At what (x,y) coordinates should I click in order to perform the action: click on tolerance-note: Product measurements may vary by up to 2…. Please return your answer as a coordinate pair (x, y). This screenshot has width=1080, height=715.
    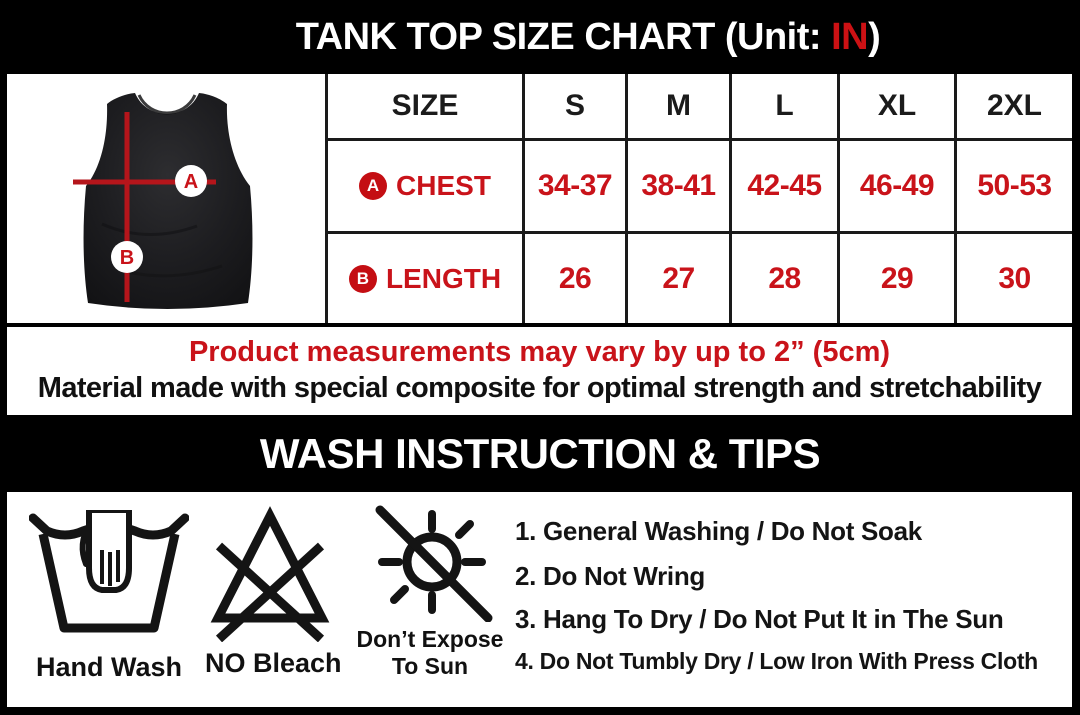
    Looking at the image, I should click on (539, 352).